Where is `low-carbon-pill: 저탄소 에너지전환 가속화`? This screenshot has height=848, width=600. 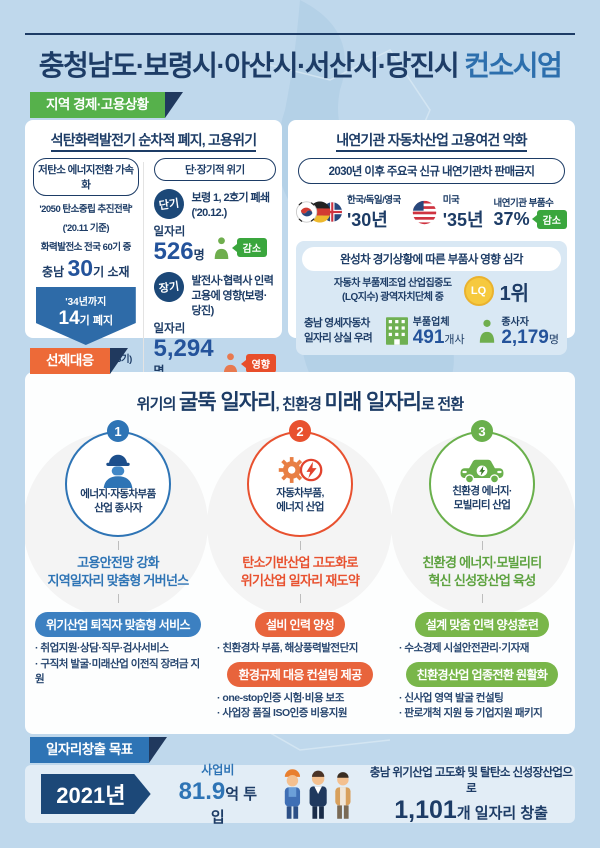
low-carbon-pill: 저탄소 에너지전환 가속화 is located at coordinates (86, 177).